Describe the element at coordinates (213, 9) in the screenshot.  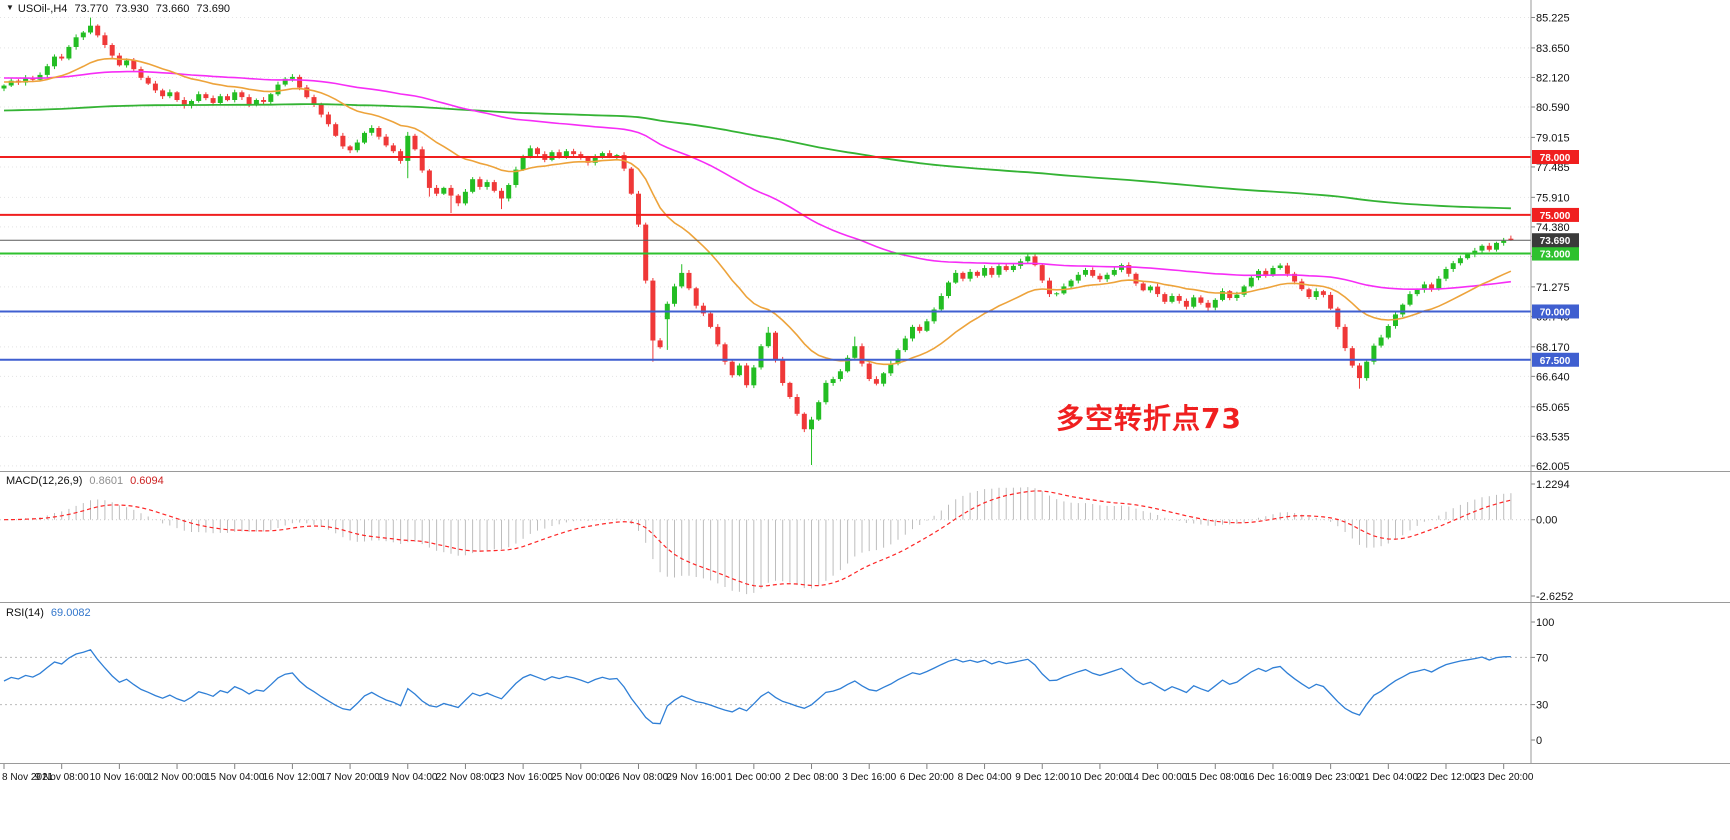
I see `ohlc-close-value: 73.690` at that location.